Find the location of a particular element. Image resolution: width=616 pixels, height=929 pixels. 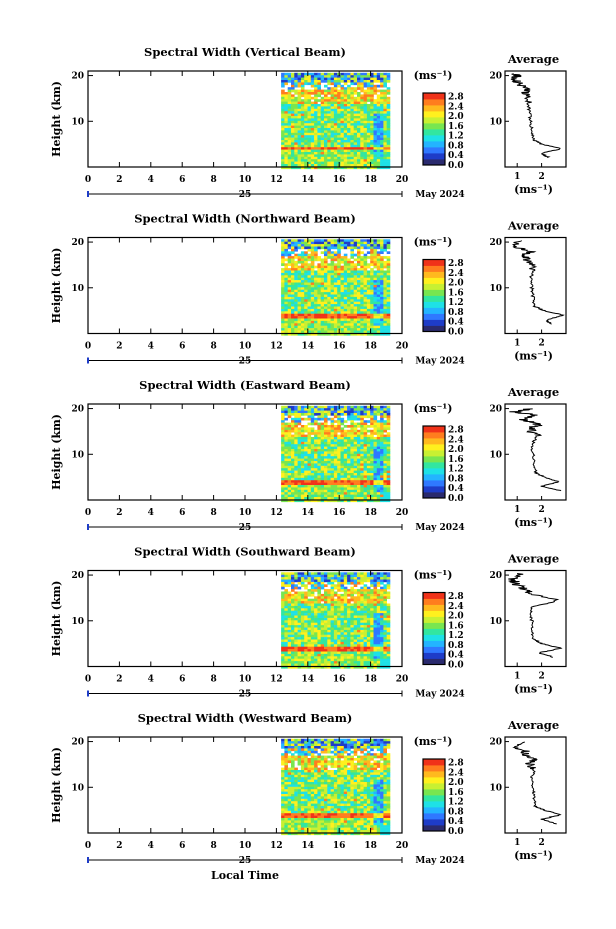

colorbar-swatch is located at coordinates (434, 453).